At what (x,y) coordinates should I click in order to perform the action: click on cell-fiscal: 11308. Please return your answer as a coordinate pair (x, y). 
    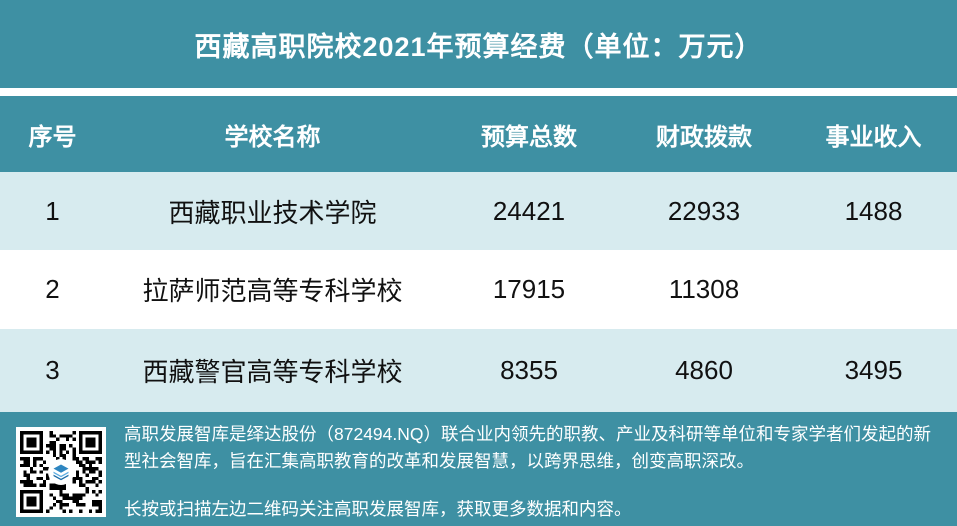
    Looking at the image, I should click on (704, 289).